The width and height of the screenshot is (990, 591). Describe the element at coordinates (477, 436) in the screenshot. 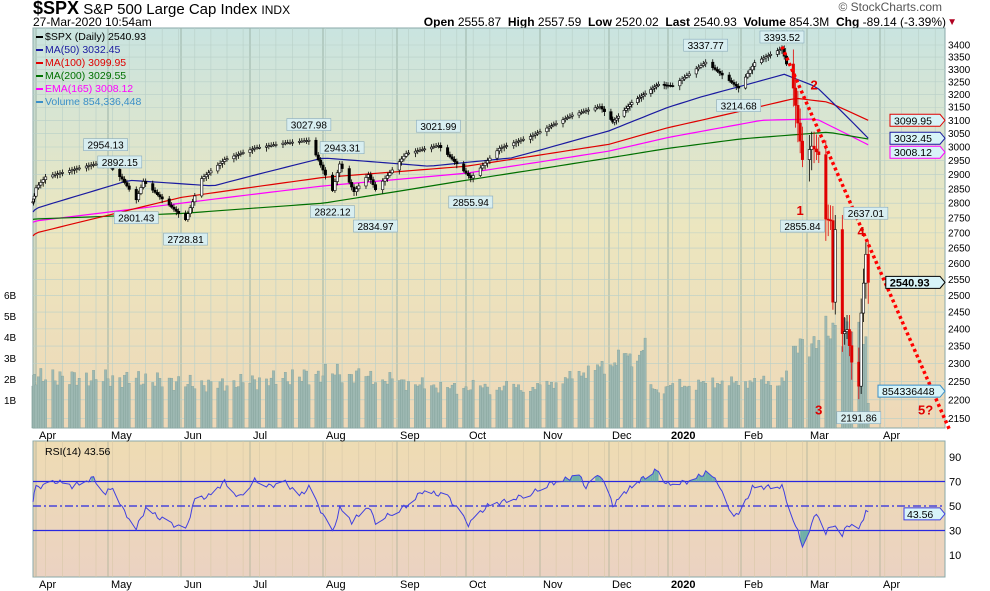

I see `x-tick-label: Oct` at that location.